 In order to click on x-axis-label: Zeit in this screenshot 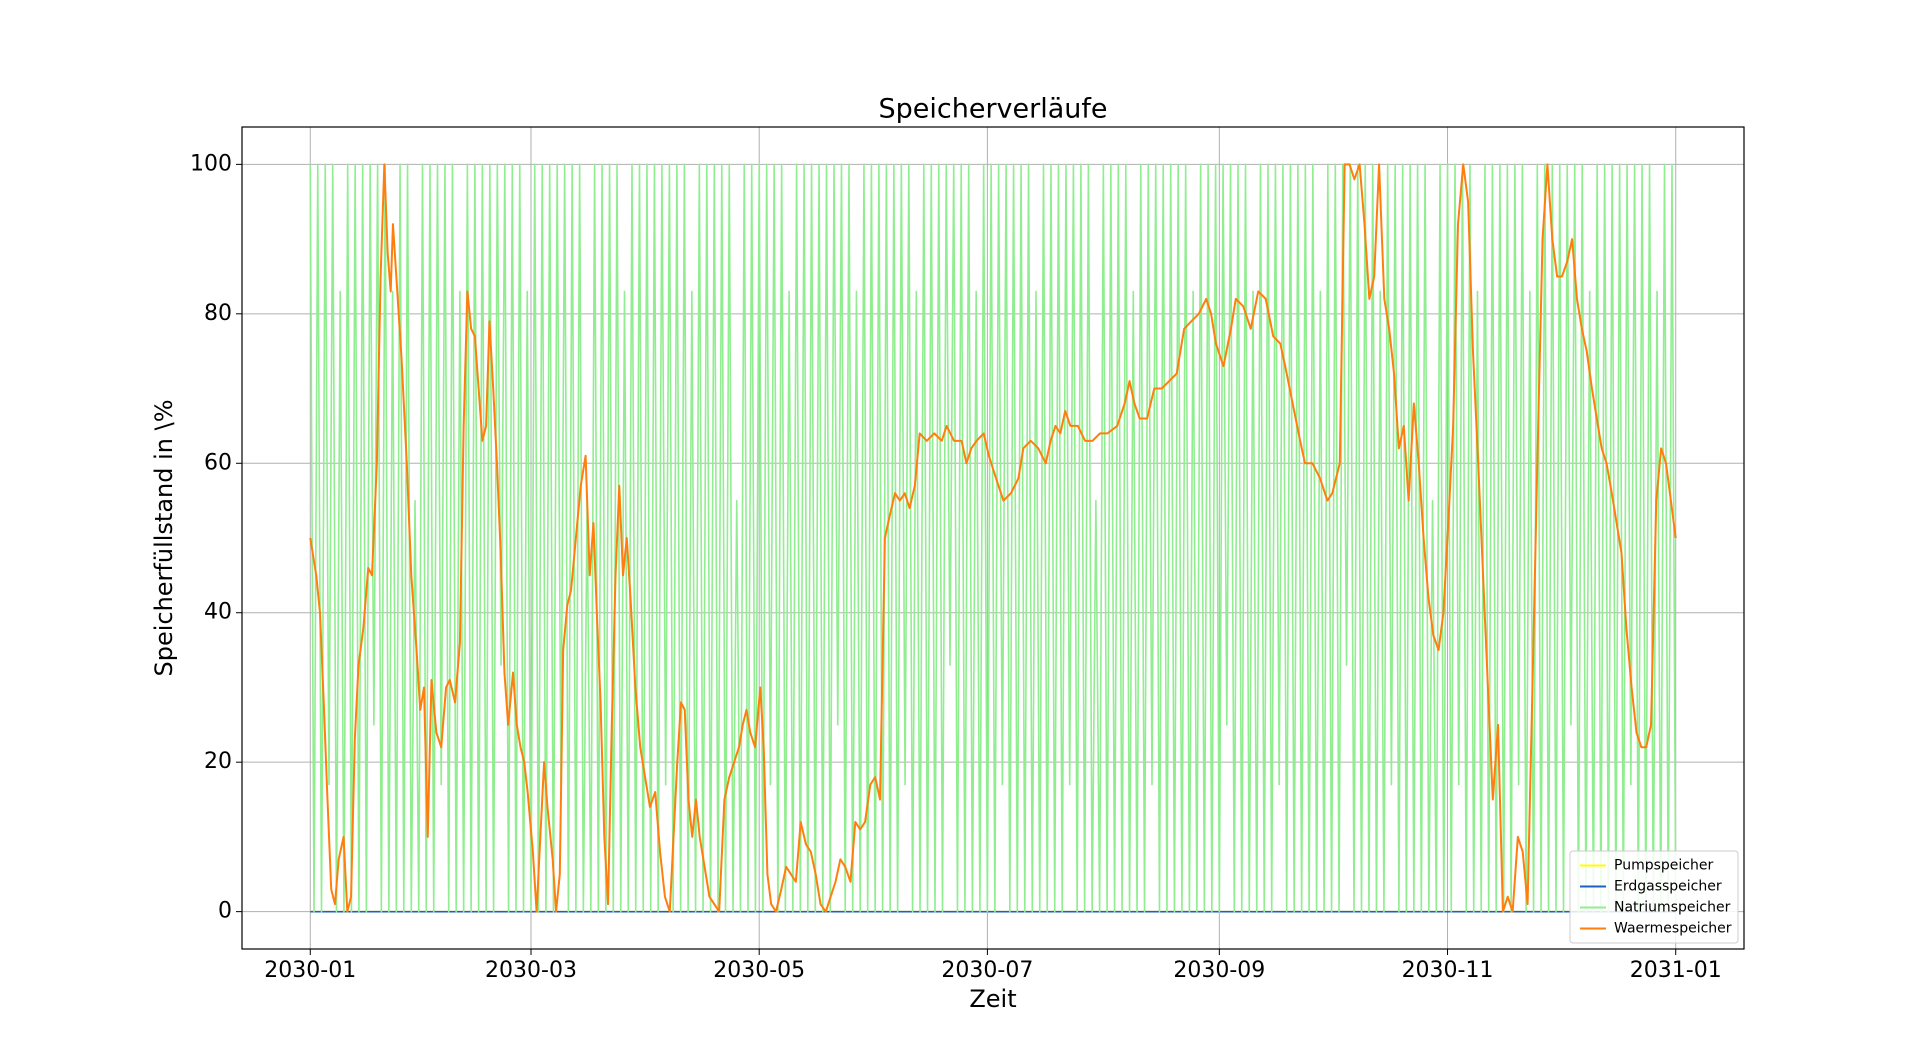, I will do `click(992, 999)`.